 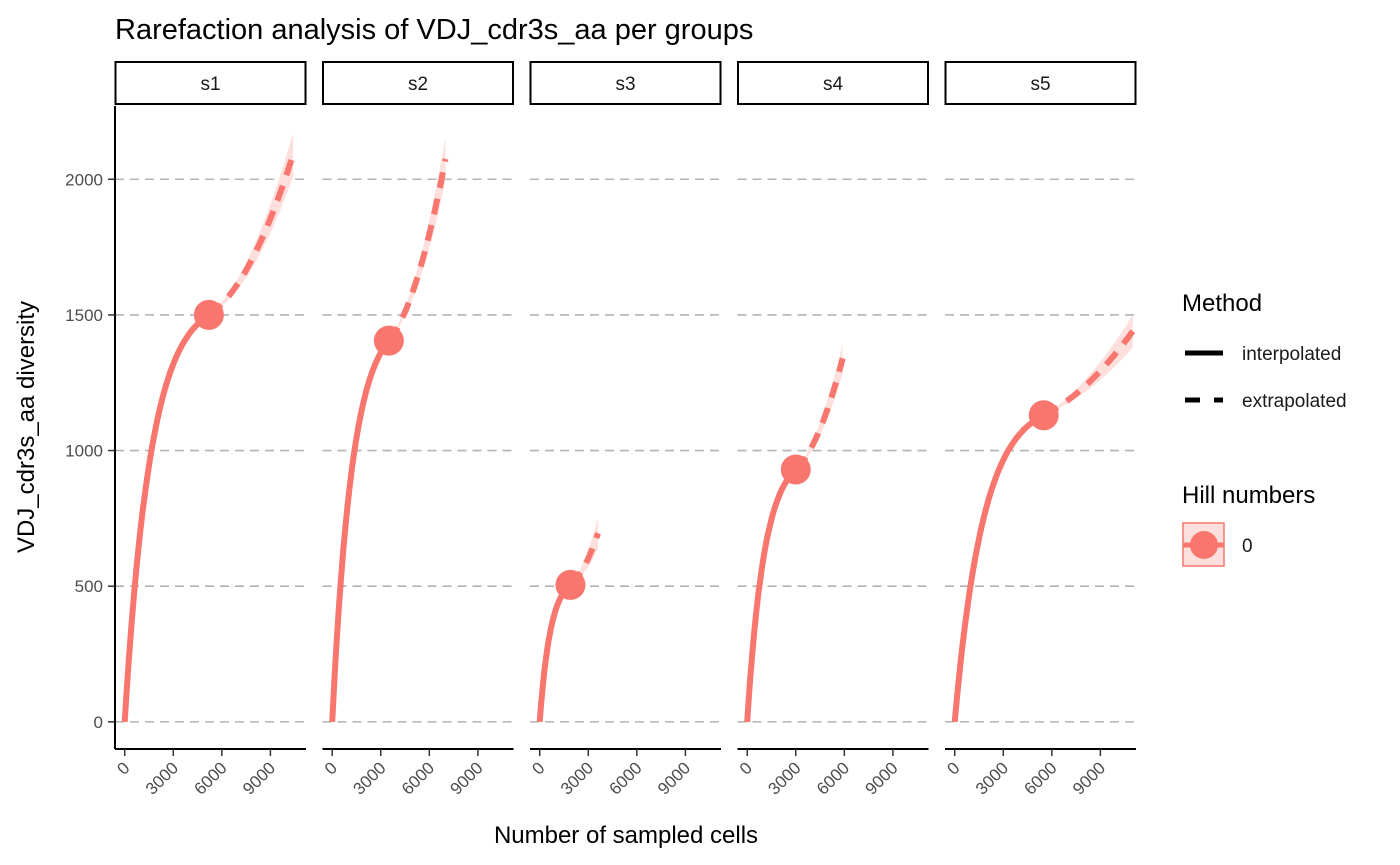 I want to click on legend-hill-title: Hill numbers, so click(x=1248, y=495).